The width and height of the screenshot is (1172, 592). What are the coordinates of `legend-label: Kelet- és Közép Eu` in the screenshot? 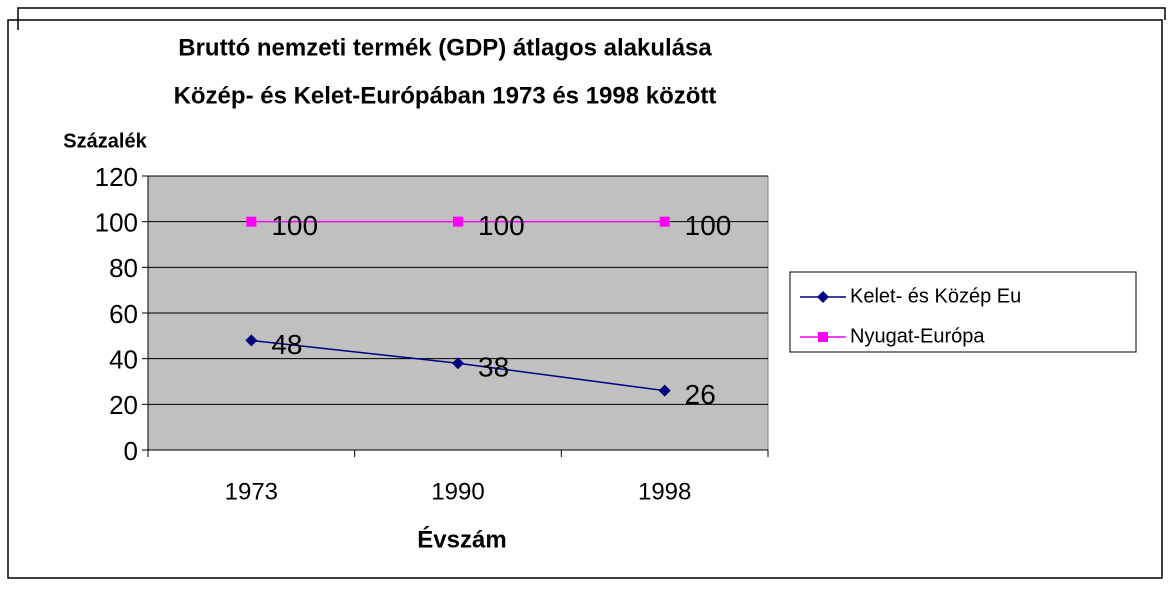 It's located at (935, 296).